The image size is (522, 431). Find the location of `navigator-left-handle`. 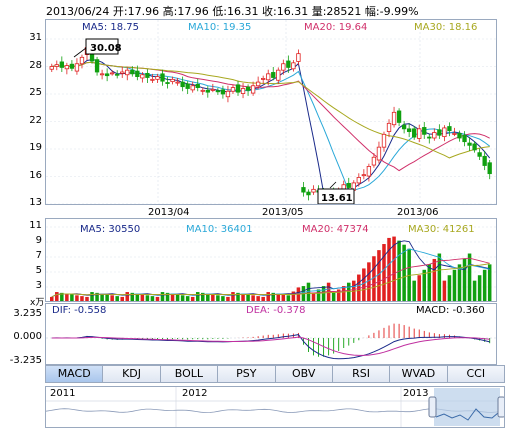

navigator-left-handle is located at coordinates (432, 407).